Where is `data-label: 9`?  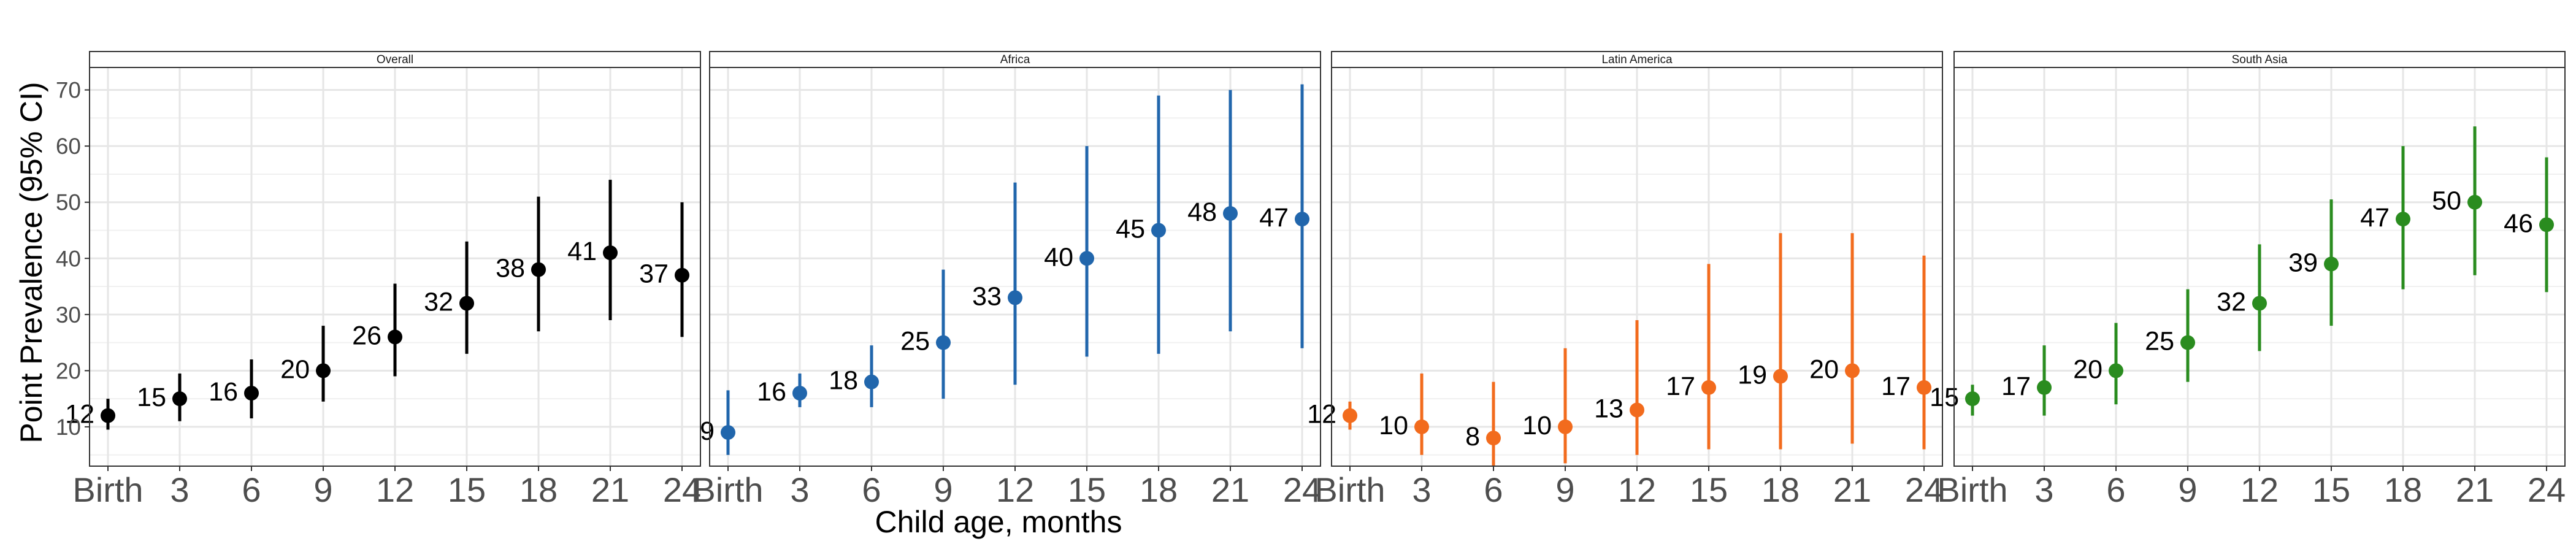
data-label: 9 is located at coordinates (707, 431).